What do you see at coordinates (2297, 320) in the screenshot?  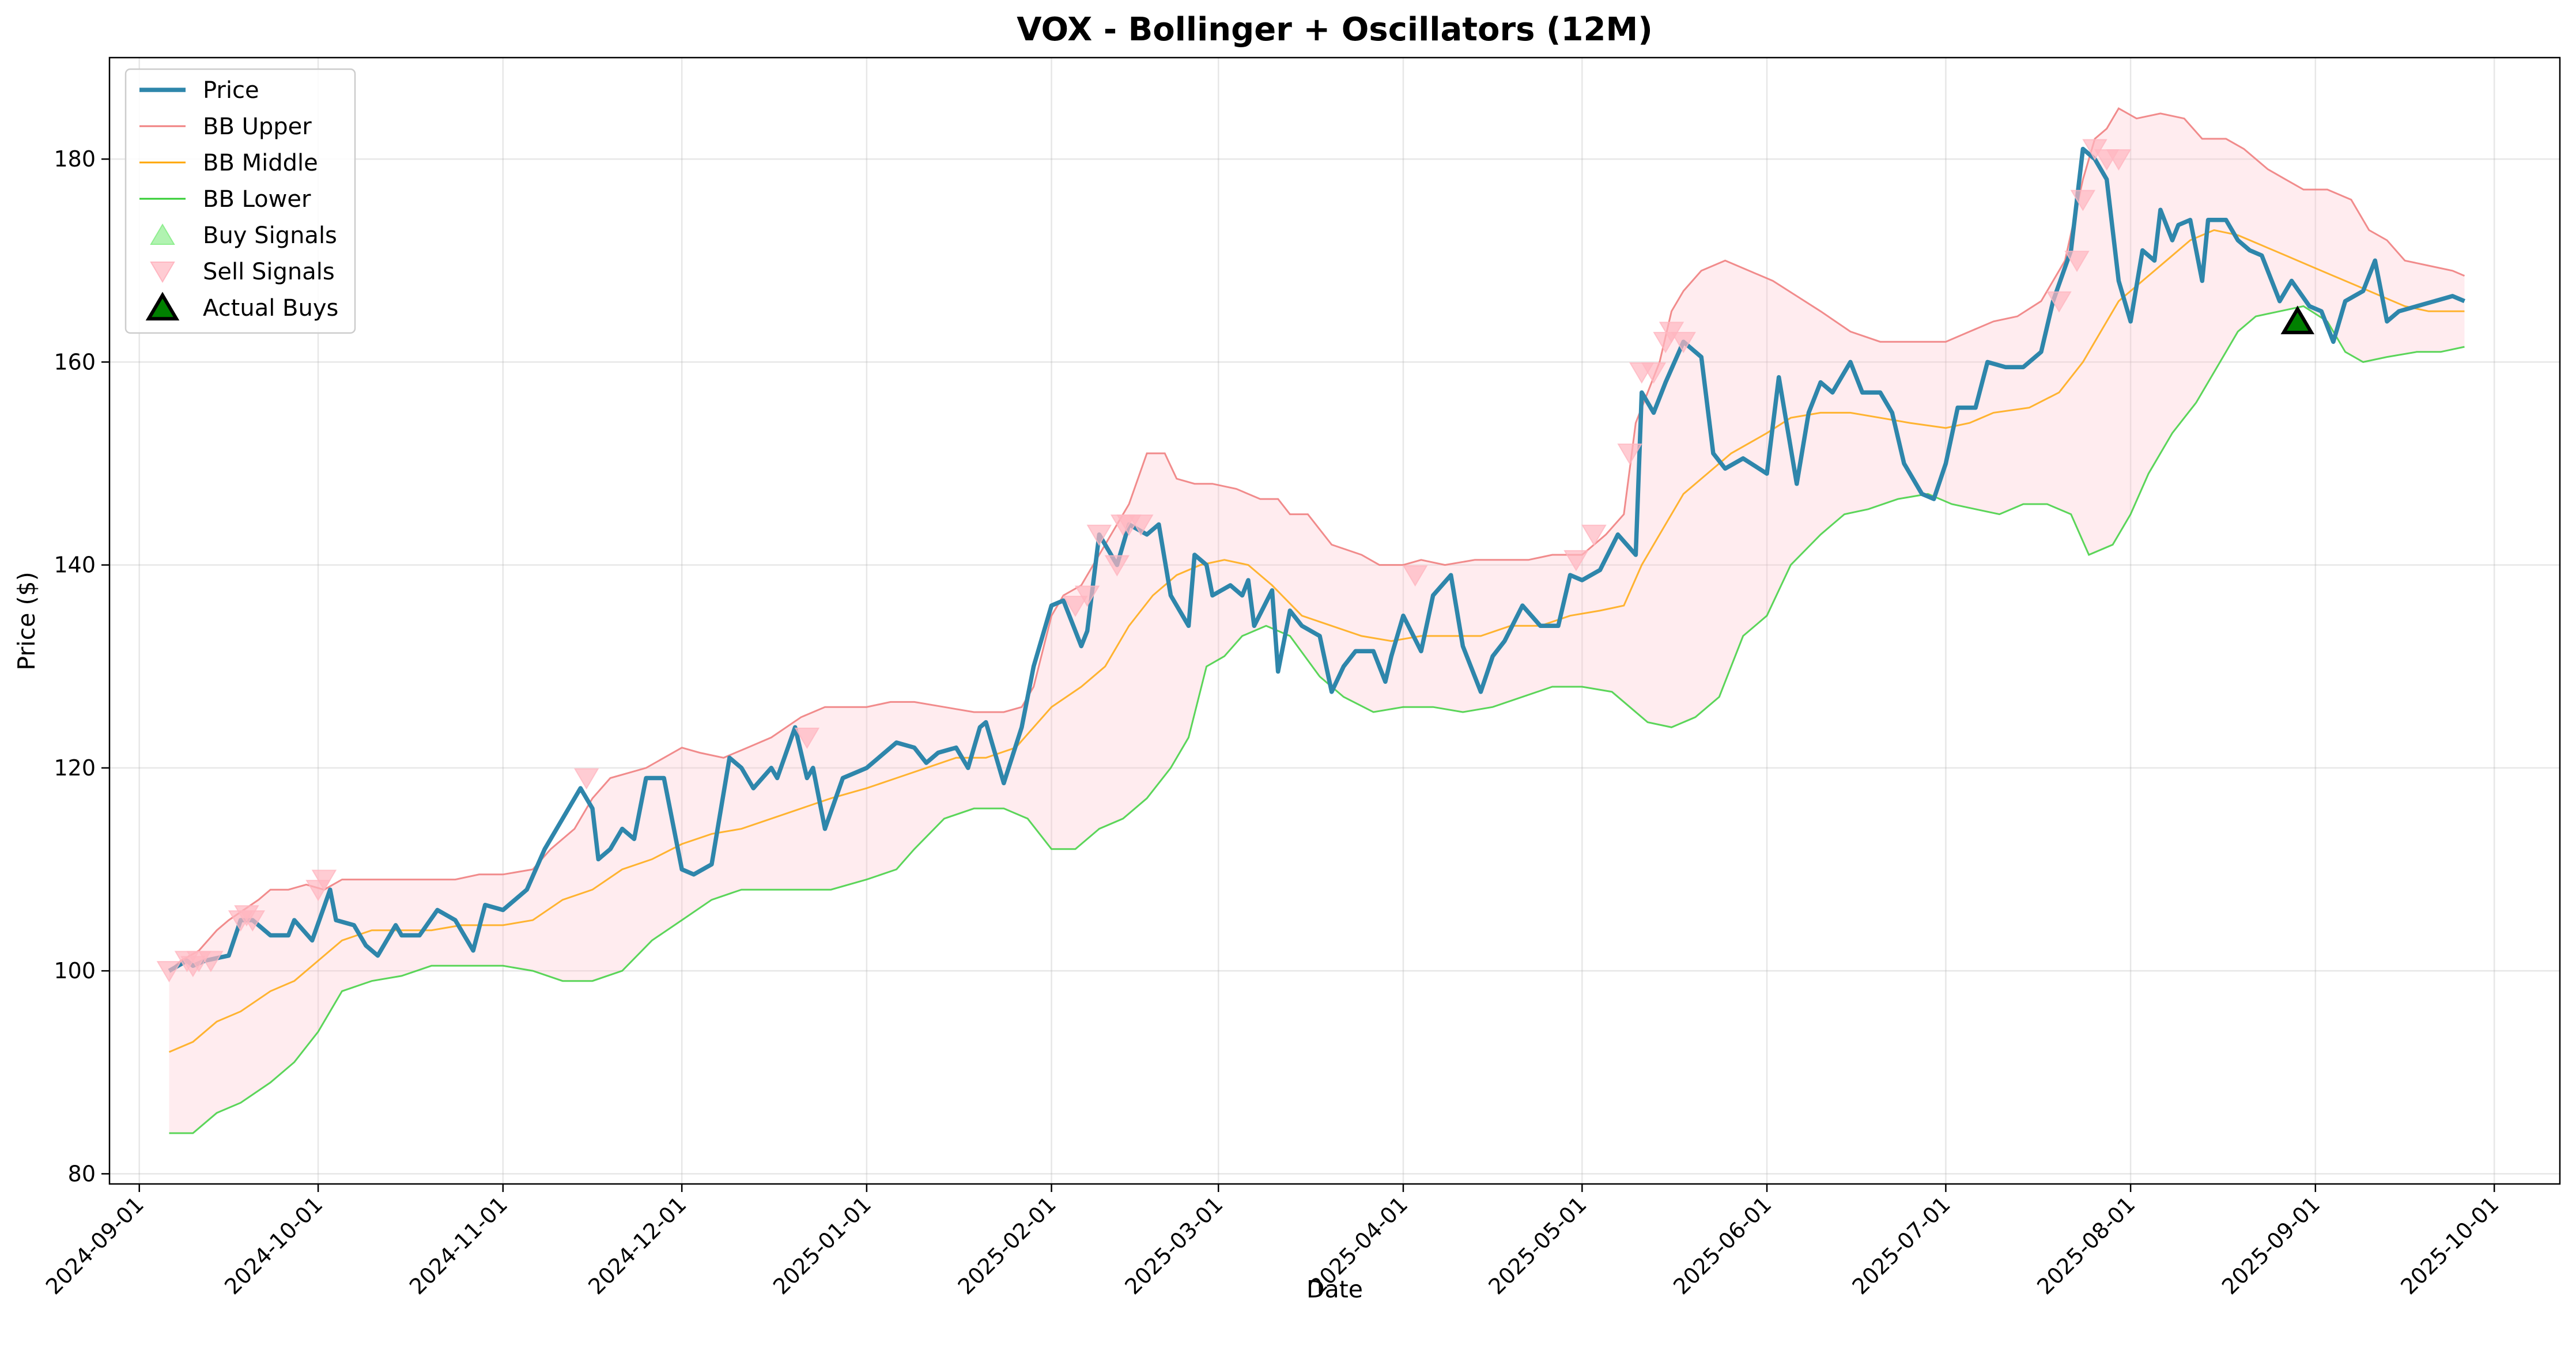 I see `actual-buy-marker` at bounding box center [2297, 320].